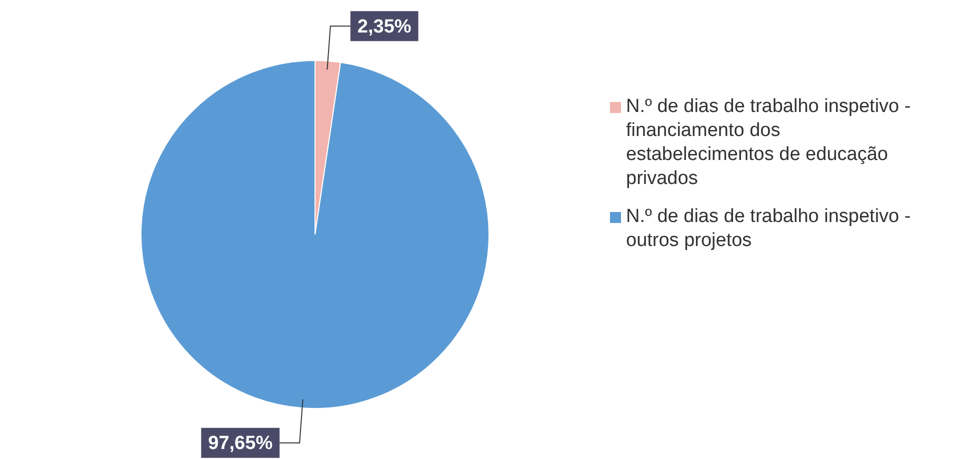 This screenshot has height=459, width=956. What do you see at coordinates (240, 443) in the screenshot?
I see `data-label: 97,65%` at bounding box center [240, 443].